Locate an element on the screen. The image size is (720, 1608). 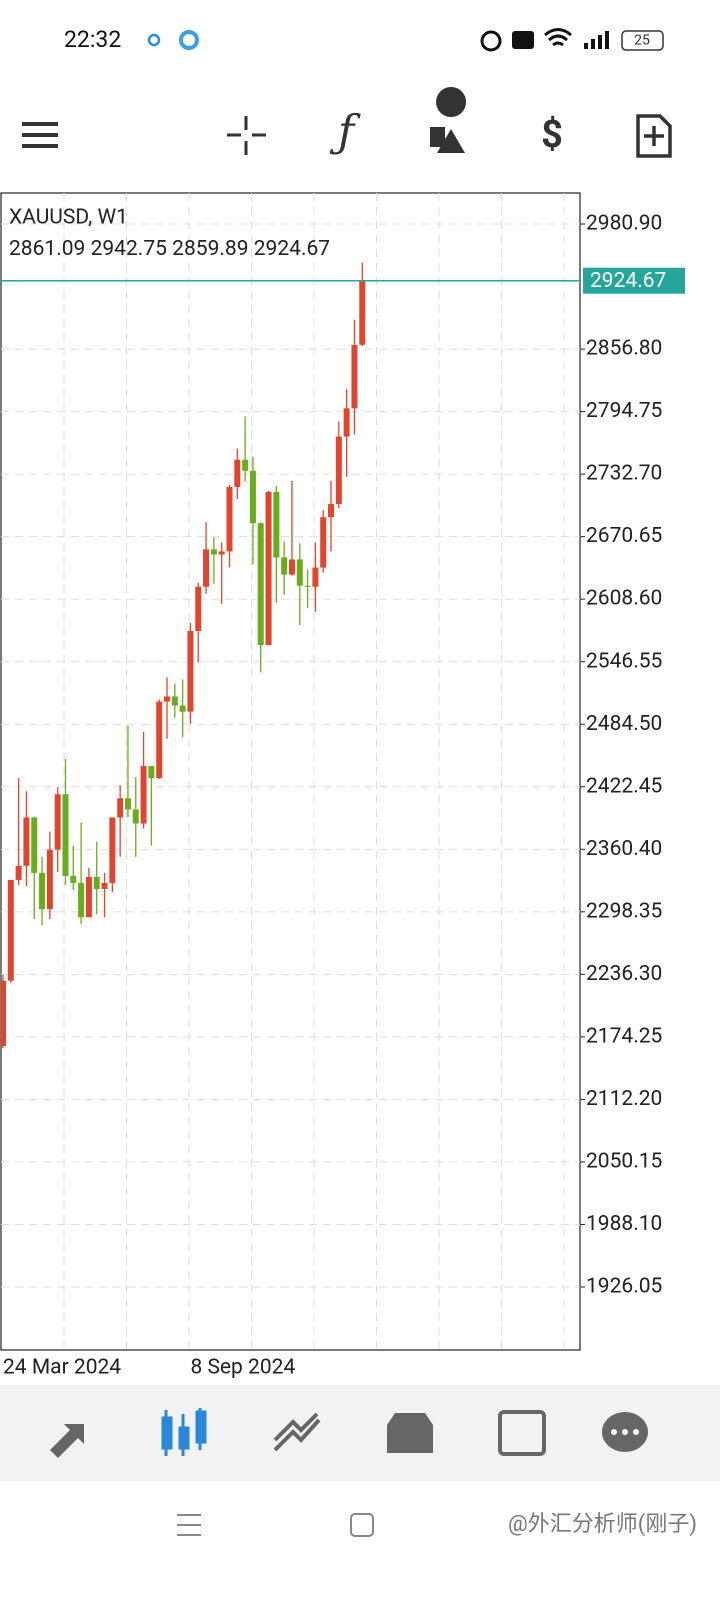
ohlc-open: 2861.09 is located at coordinates (47, 249).